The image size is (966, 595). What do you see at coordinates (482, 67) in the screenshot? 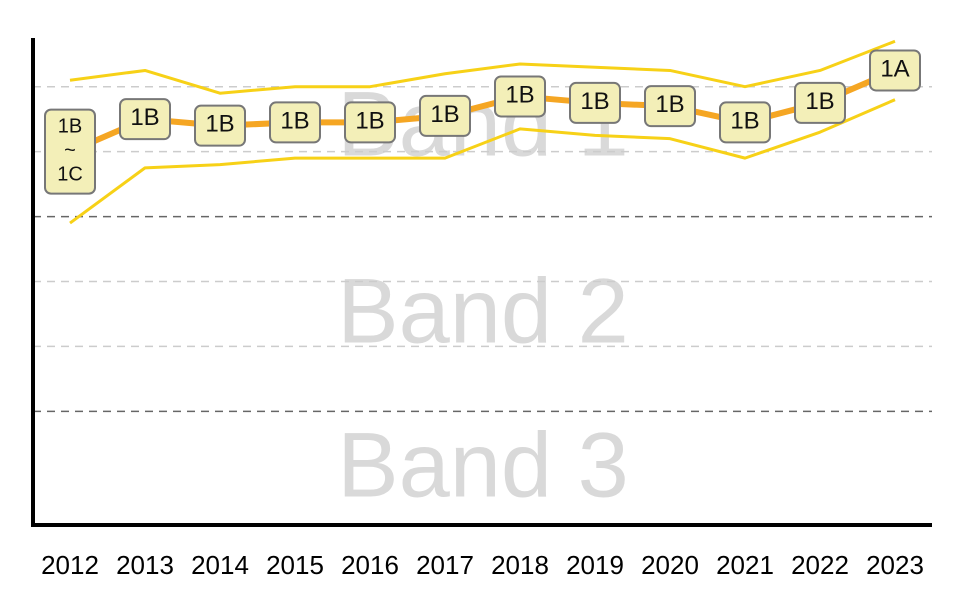
I see `upper-bound-line` at bounding box center [482, 67].